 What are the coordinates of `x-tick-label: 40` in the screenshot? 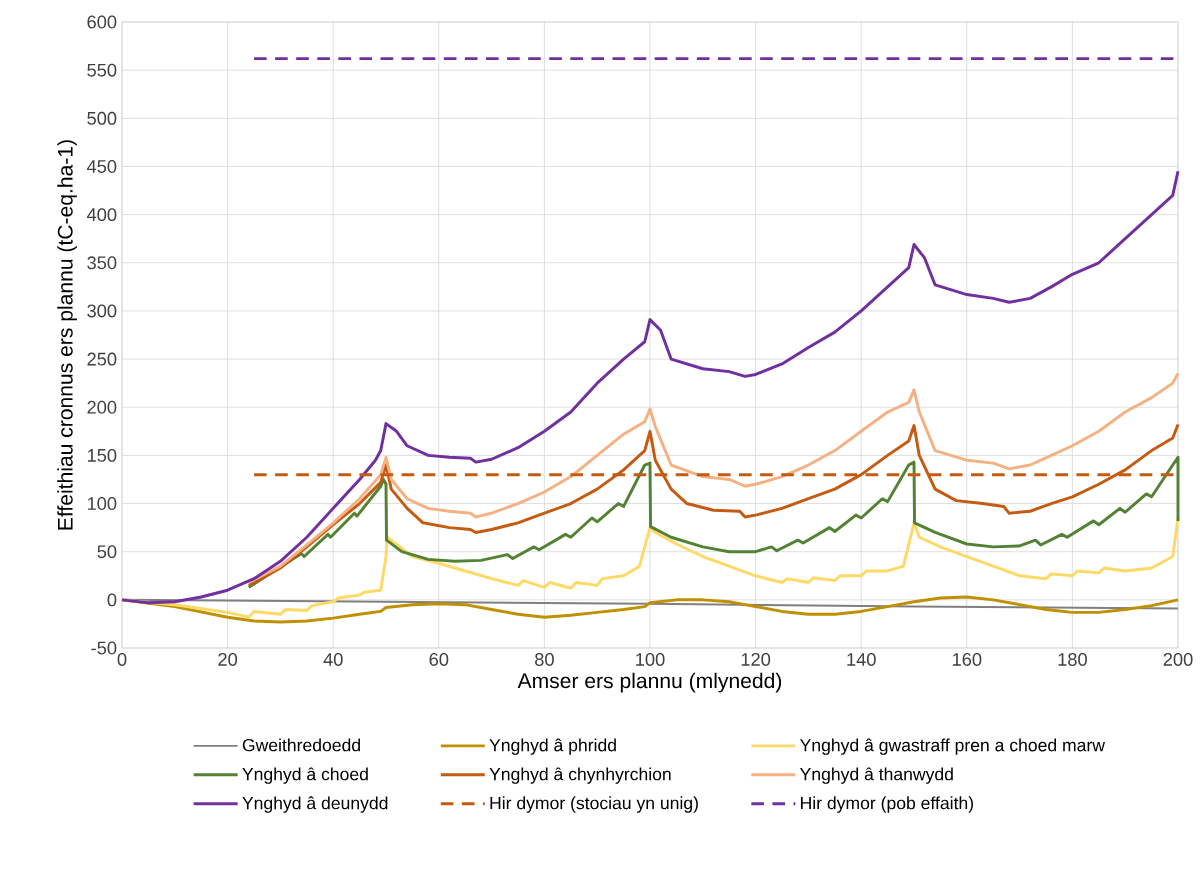 It's located at (333, 659).